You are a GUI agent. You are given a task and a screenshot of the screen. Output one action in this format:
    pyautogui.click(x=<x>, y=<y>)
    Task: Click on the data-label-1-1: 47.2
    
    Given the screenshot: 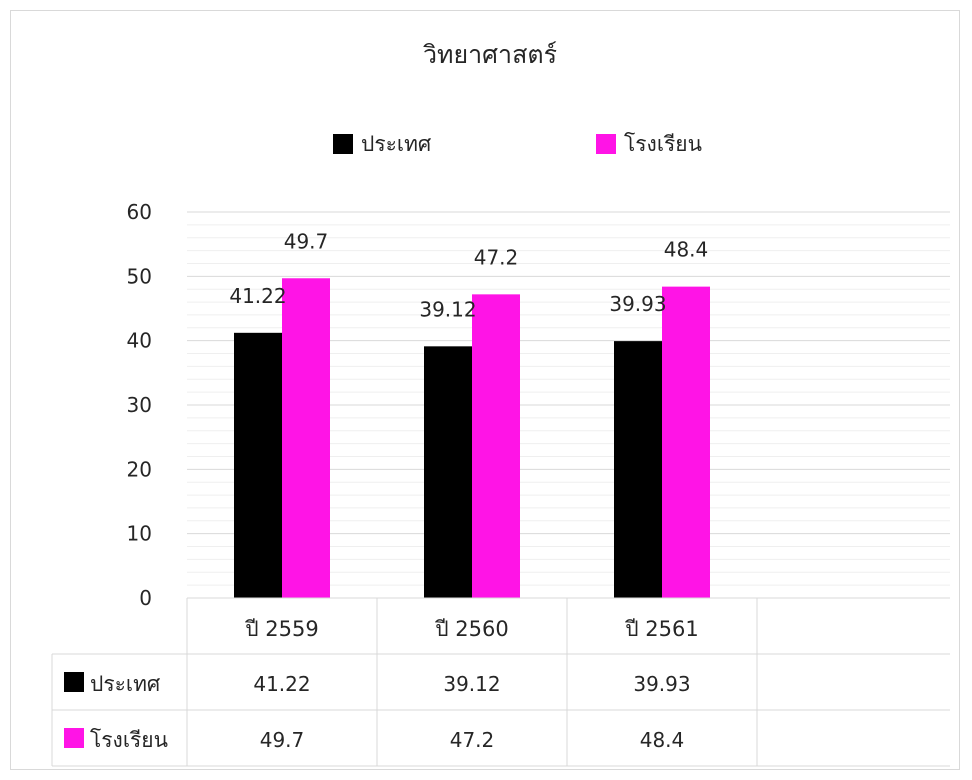 What is the action you would take?
    pyautogui.click(x=496, y=257)
    